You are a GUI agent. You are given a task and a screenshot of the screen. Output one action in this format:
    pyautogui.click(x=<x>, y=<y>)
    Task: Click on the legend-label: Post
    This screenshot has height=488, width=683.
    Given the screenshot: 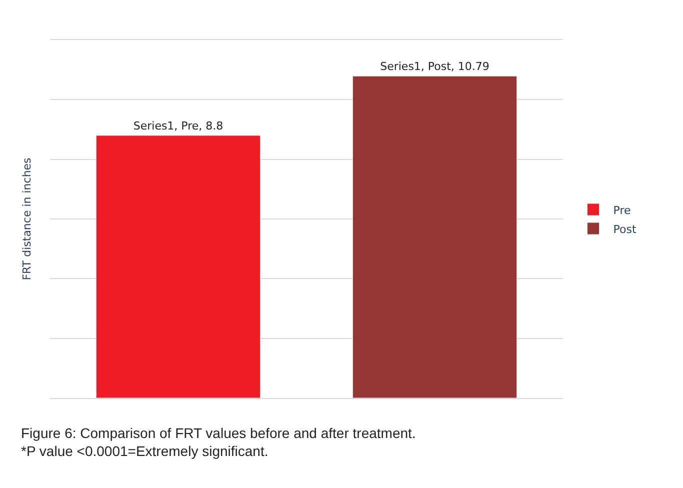 What is the action you would take?
    pyautogui.click(x=625, y=229)
    